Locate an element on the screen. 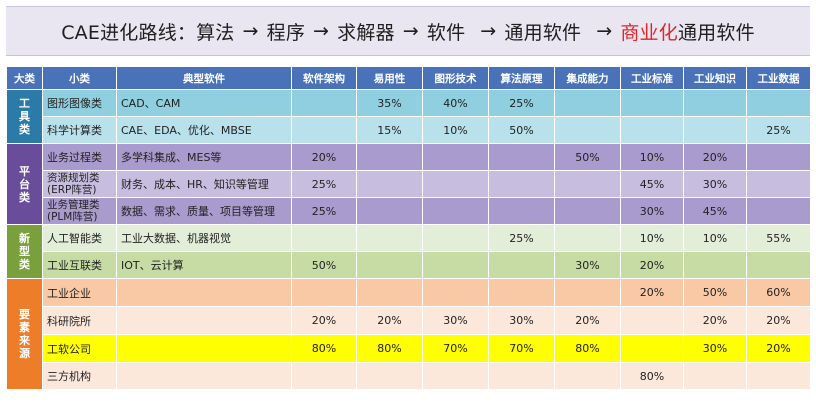 The image size is (816, 404). subcategory-cell: 人工智能类 is located at coordinates (79, 238).